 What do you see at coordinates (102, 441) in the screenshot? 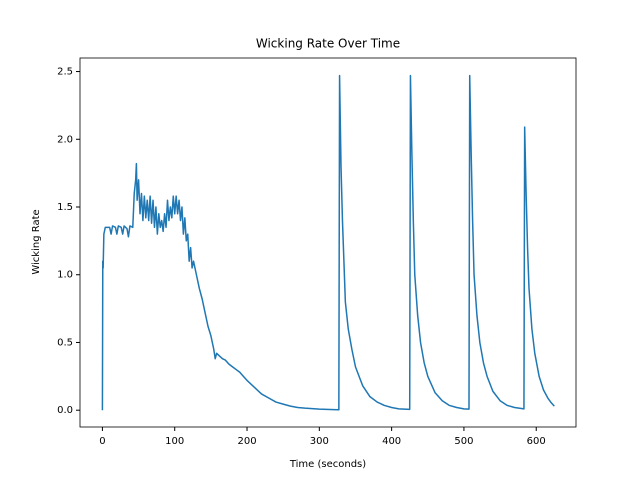
I see `x-tick-label: 0` at bounding box center [102, 441].